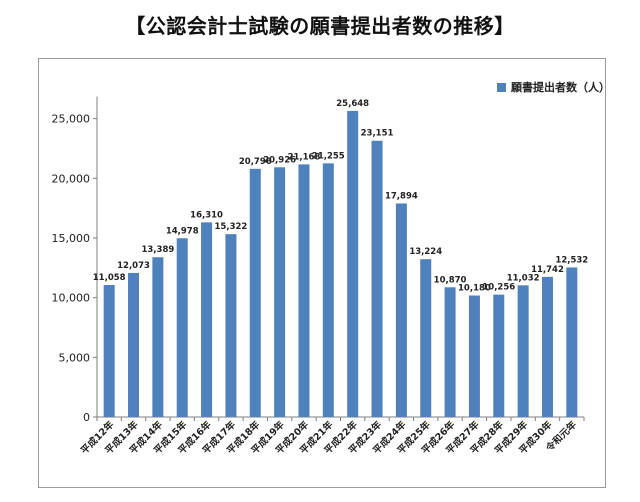 The width and height of the screenshot is (640, 502). What do you see at coordinates (71, 298) in the screenshot?
I see `y-tick-label: 10,000` at bounding box center [71, 298].